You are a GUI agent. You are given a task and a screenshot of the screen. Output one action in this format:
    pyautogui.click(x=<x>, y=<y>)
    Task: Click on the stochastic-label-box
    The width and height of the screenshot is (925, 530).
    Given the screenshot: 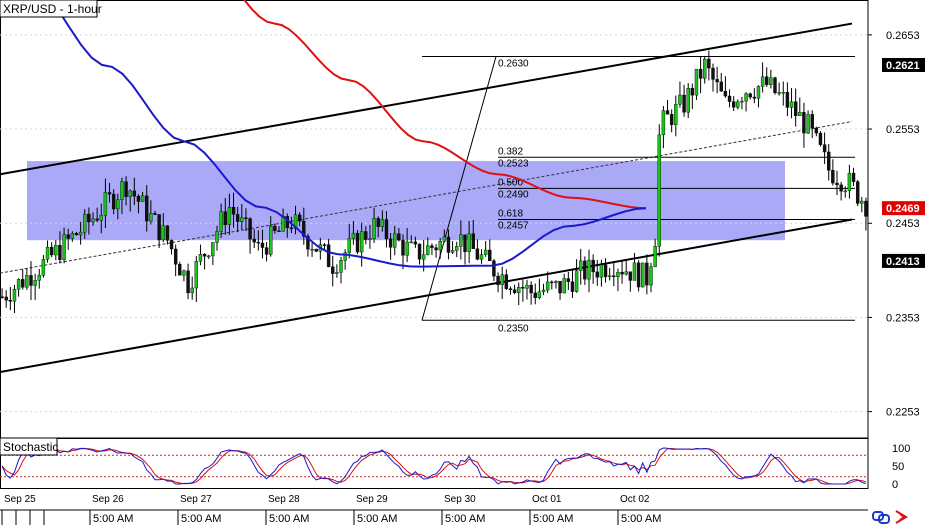 What is the action you would take?
    pyautogui.click(x=29, y=446)
    